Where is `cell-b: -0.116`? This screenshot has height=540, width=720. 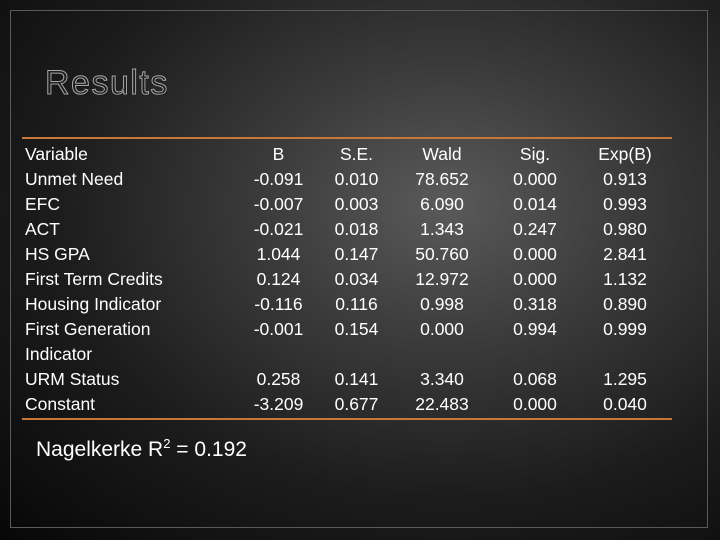 cell-b: -0.116 is located at coordinates (278, 304).